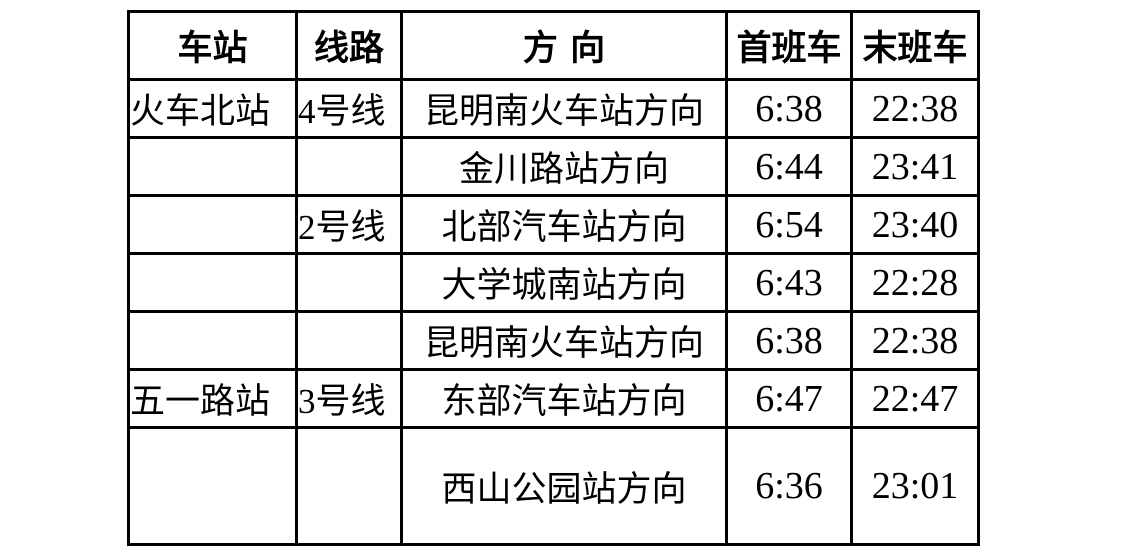 Image resolution: width=1125 pixels, height=553 pixels. I want to click on first-train-cell: 6:43, so click(789, 282).